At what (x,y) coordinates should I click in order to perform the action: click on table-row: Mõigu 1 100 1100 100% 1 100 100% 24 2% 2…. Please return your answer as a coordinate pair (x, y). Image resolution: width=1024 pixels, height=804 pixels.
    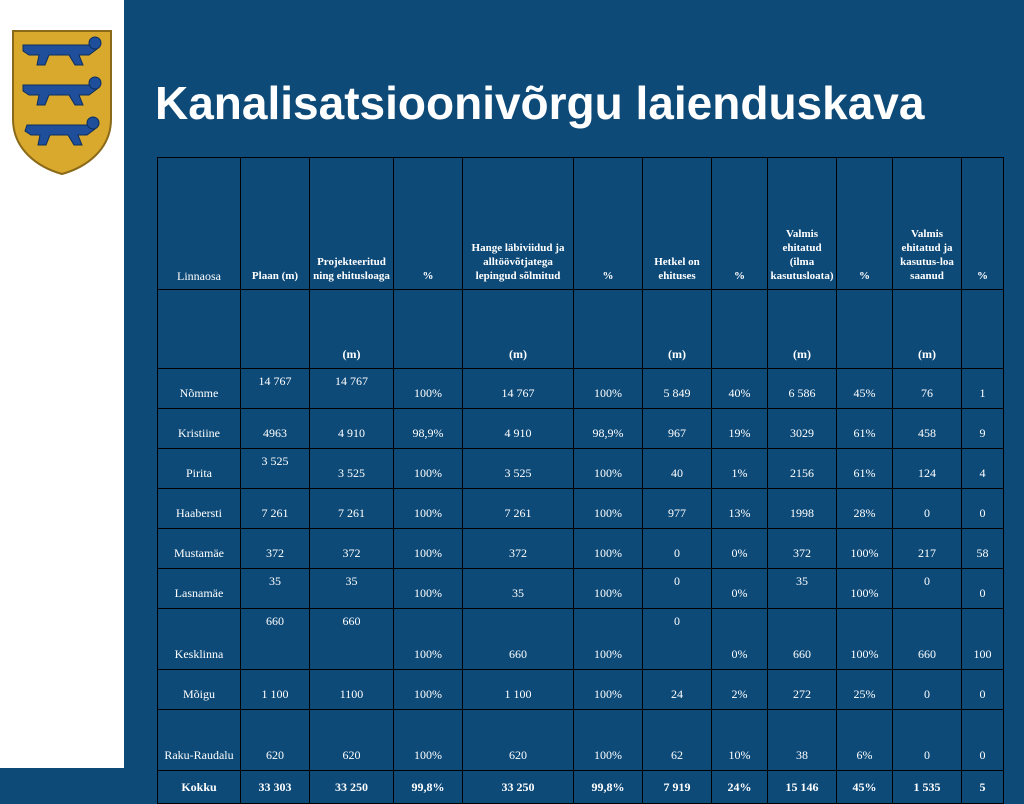
    Looking at the image, I should click on (580, 689).